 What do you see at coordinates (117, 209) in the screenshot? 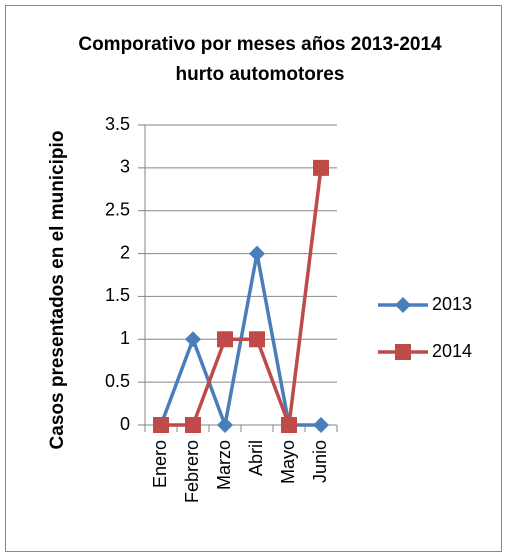
I see `y-tick-label: 2.5` at bounding box center [117, 209].